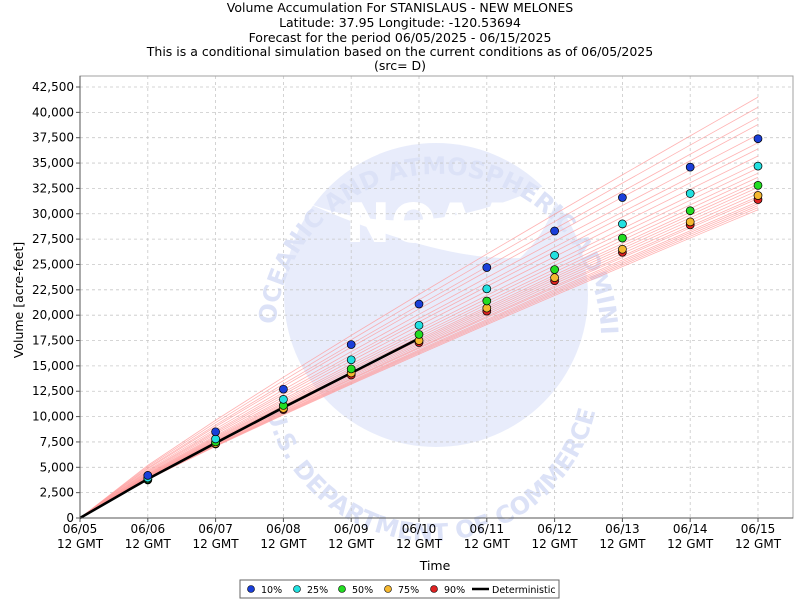 This screenshot has height=600, width=800. Describe the element at coordinates (215, 529) in the screenshot. I see `x-tick-date: 06/07` at that location.